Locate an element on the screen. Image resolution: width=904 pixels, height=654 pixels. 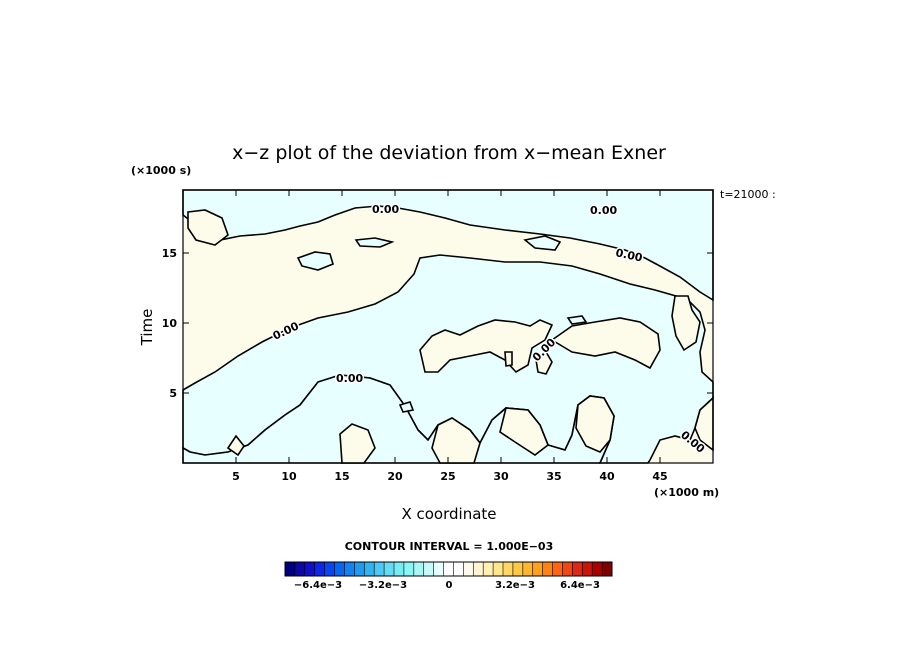
x-tick-label: 15 is located at coordinates (341, 476).